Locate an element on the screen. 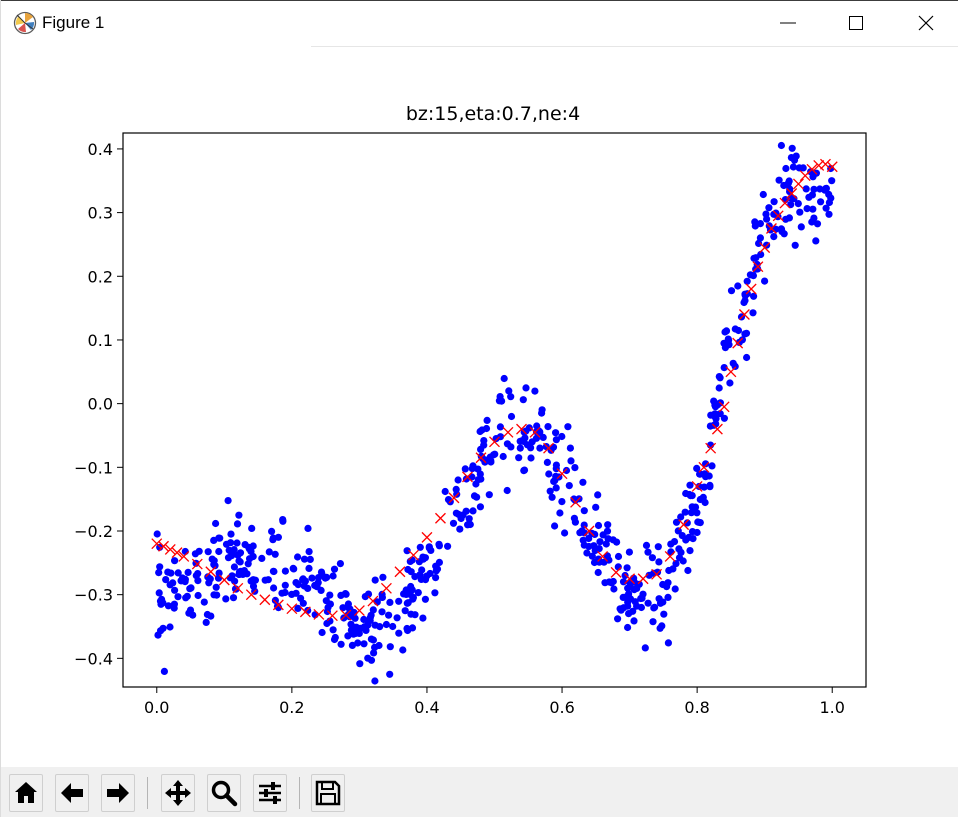  close-button is located at coordinates (924, 23).